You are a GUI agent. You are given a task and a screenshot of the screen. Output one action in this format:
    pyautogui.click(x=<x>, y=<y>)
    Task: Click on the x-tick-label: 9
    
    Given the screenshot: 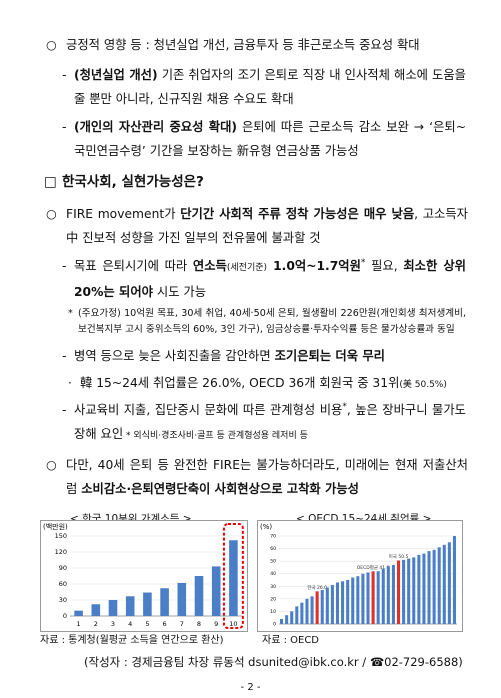 What is the action you would take?
    pyautogui.click(x=216, y=624)
    